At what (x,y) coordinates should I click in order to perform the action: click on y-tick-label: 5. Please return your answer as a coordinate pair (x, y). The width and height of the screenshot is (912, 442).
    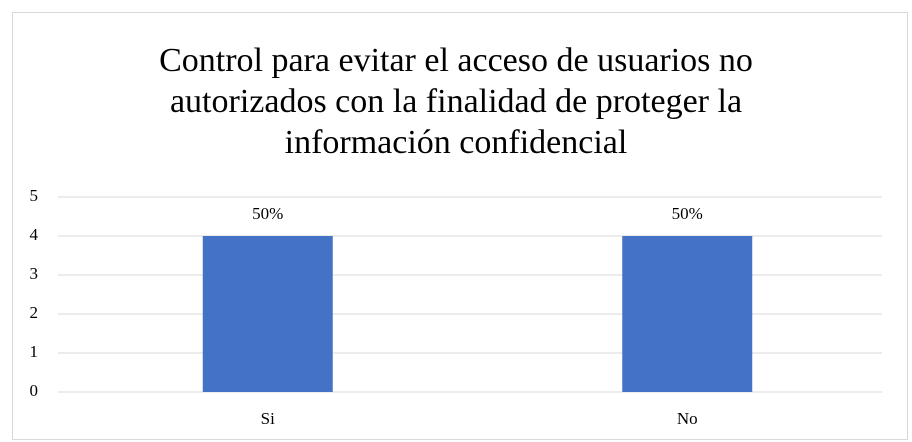
    Looking at the image, I should click on (34, 195).